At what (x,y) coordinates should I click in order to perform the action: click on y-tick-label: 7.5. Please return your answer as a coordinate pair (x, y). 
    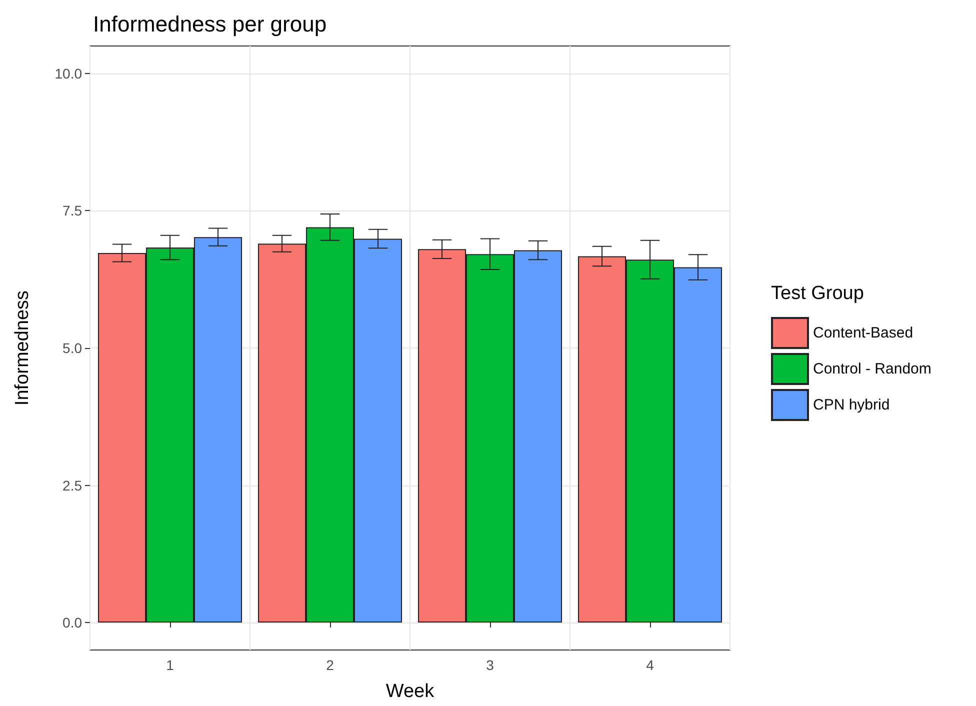
    Looking at the image, I should click on (72, 210).